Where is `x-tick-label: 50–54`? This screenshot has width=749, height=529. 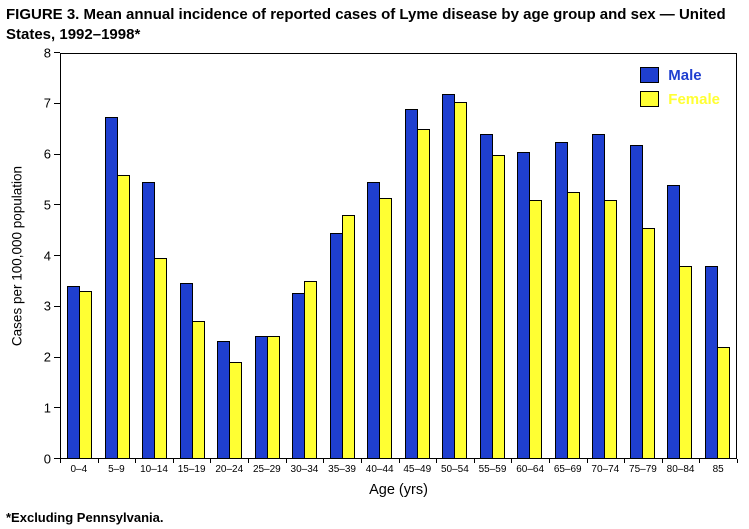
x-tick-label: 50–54 is located at coordinates (454, 469).